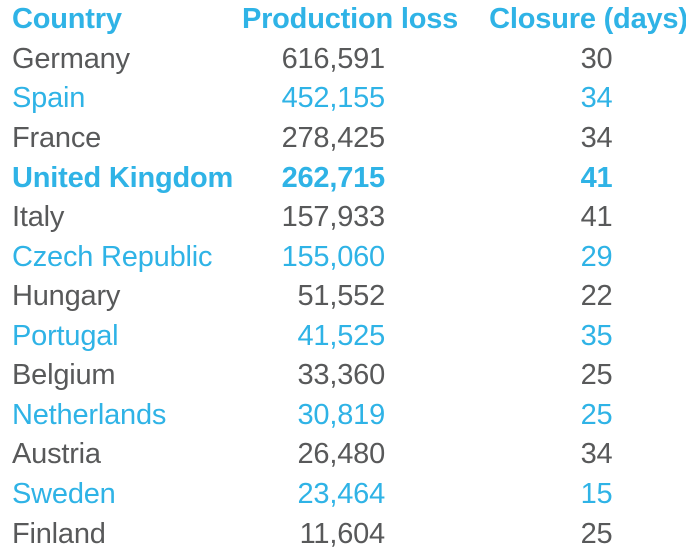  Describe the element at coordinates (342, 533) in the screenshot. I see `production-loss-cell: 11,604` at that location.